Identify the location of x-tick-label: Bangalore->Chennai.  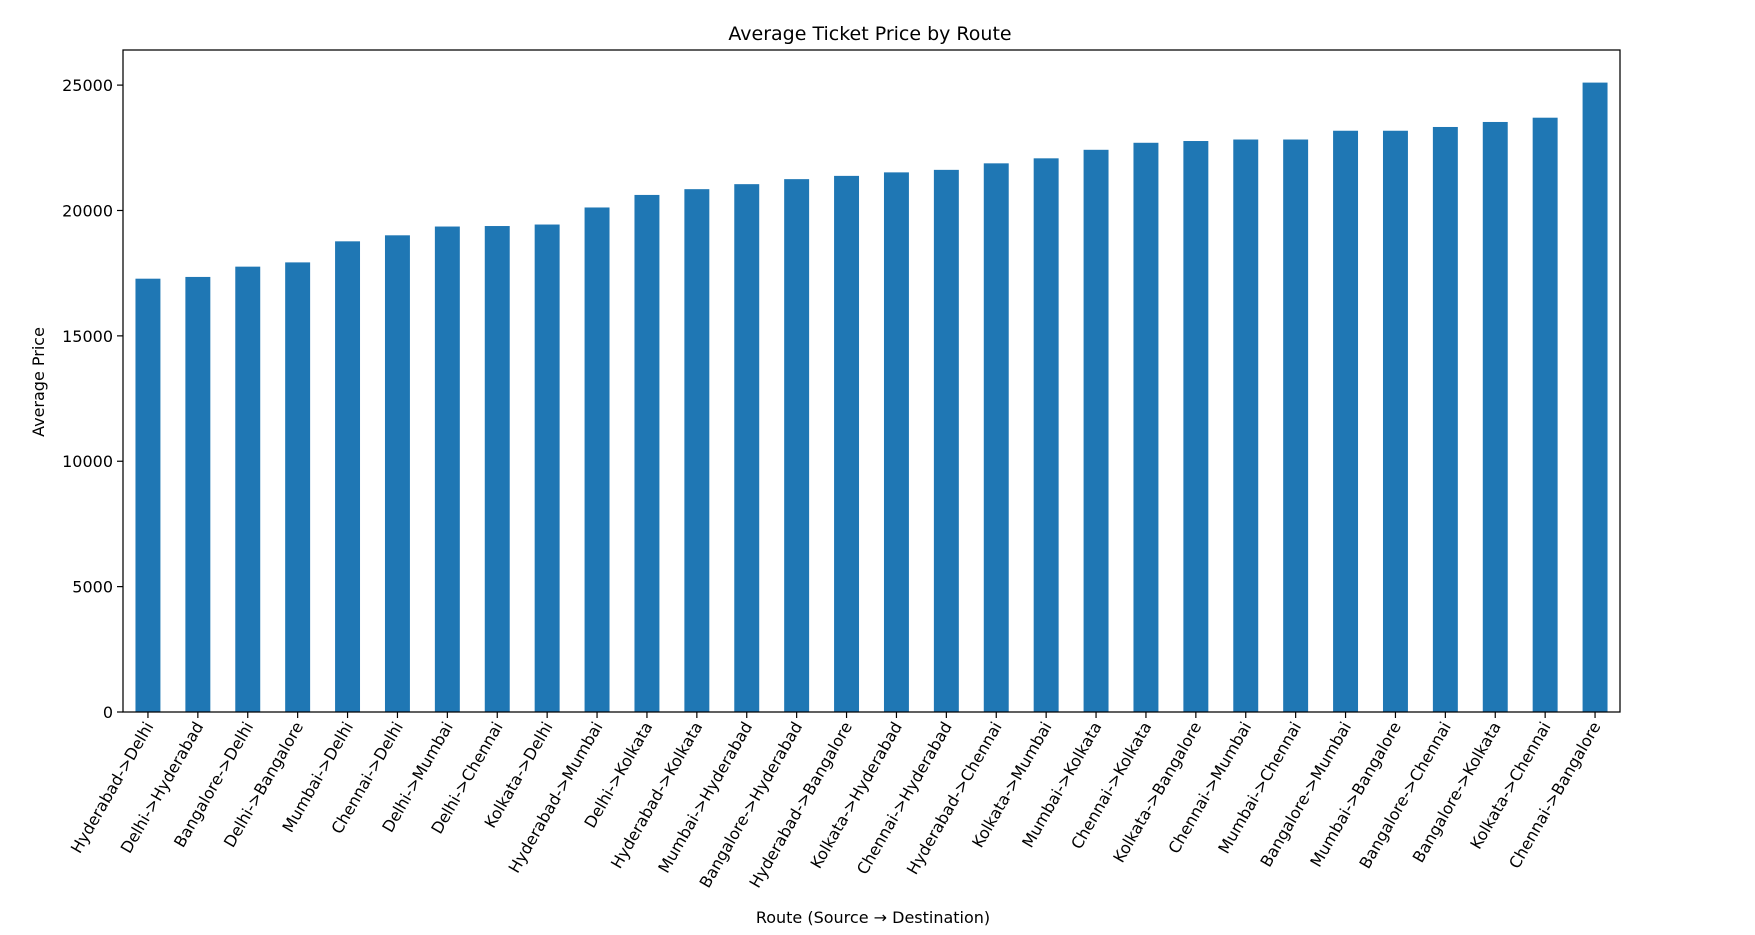
(1404, 795).